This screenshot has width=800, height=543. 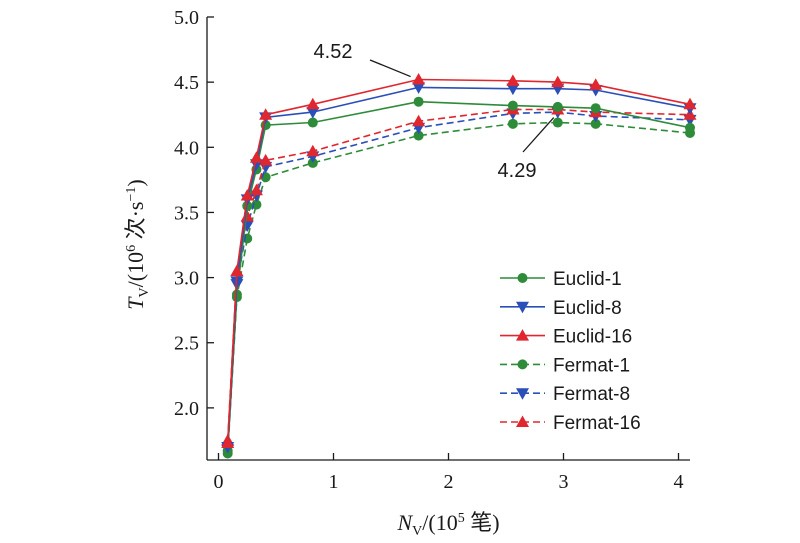 I want to click on x-tick-label: 2, so click(x=449, y=482).